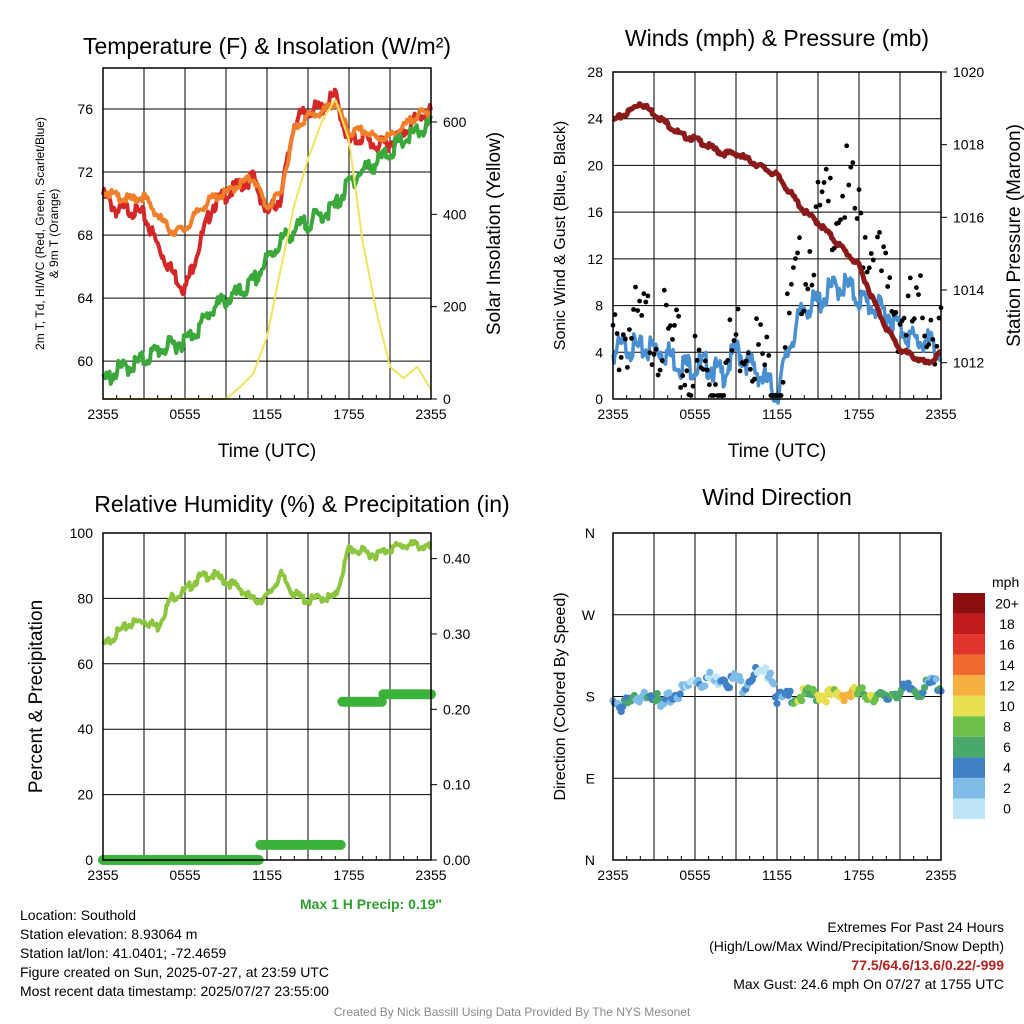  Describe the element at coordinates (777, 696) in the screenshot. I see `dir-plot-border` at that location.